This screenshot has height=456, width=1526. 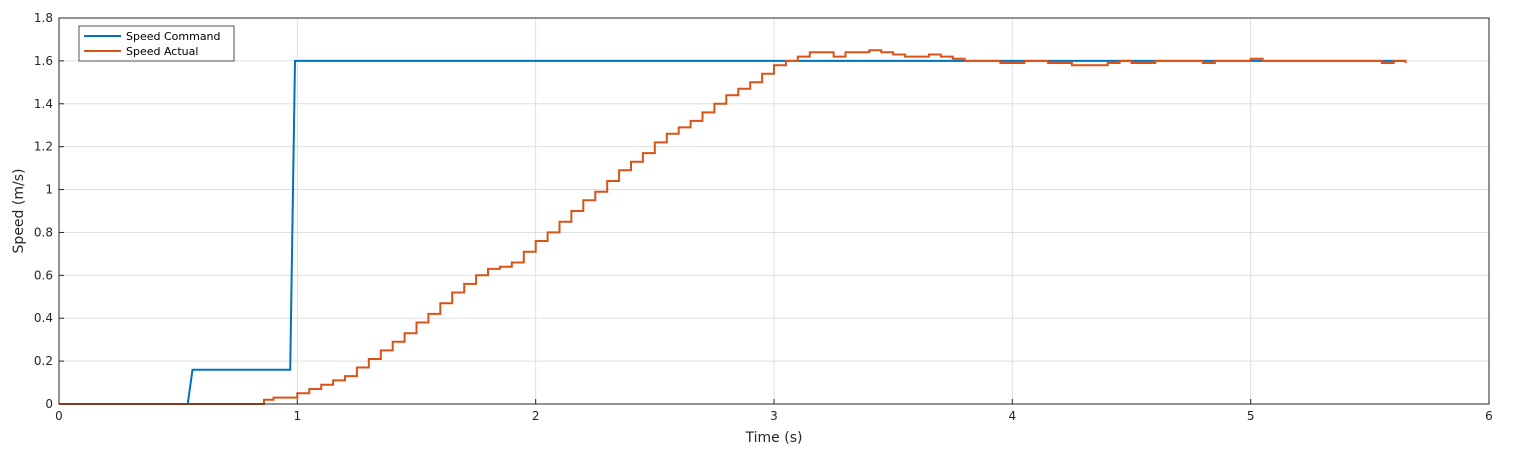 I want to click on x-tick-label: 5, so click(x=1251, y=416).